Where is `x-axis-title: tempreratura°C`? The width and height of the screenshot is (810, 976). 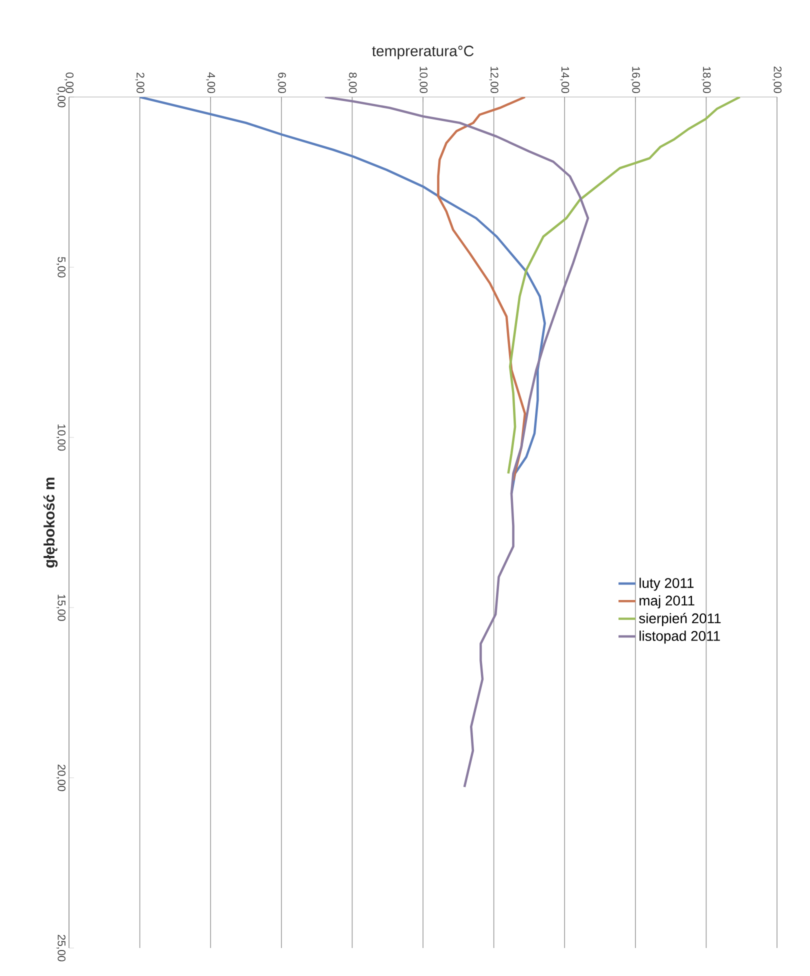
x-axis-title: tempreratura°C is located at coordinates (423, 53).